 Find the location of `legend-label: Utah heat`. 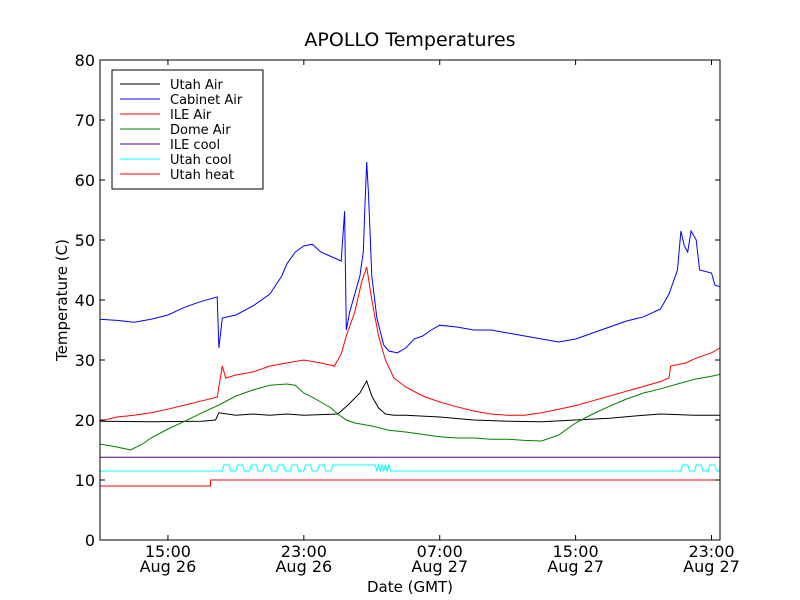

legend-label: Utah heat is located at coordinates (202, 175).